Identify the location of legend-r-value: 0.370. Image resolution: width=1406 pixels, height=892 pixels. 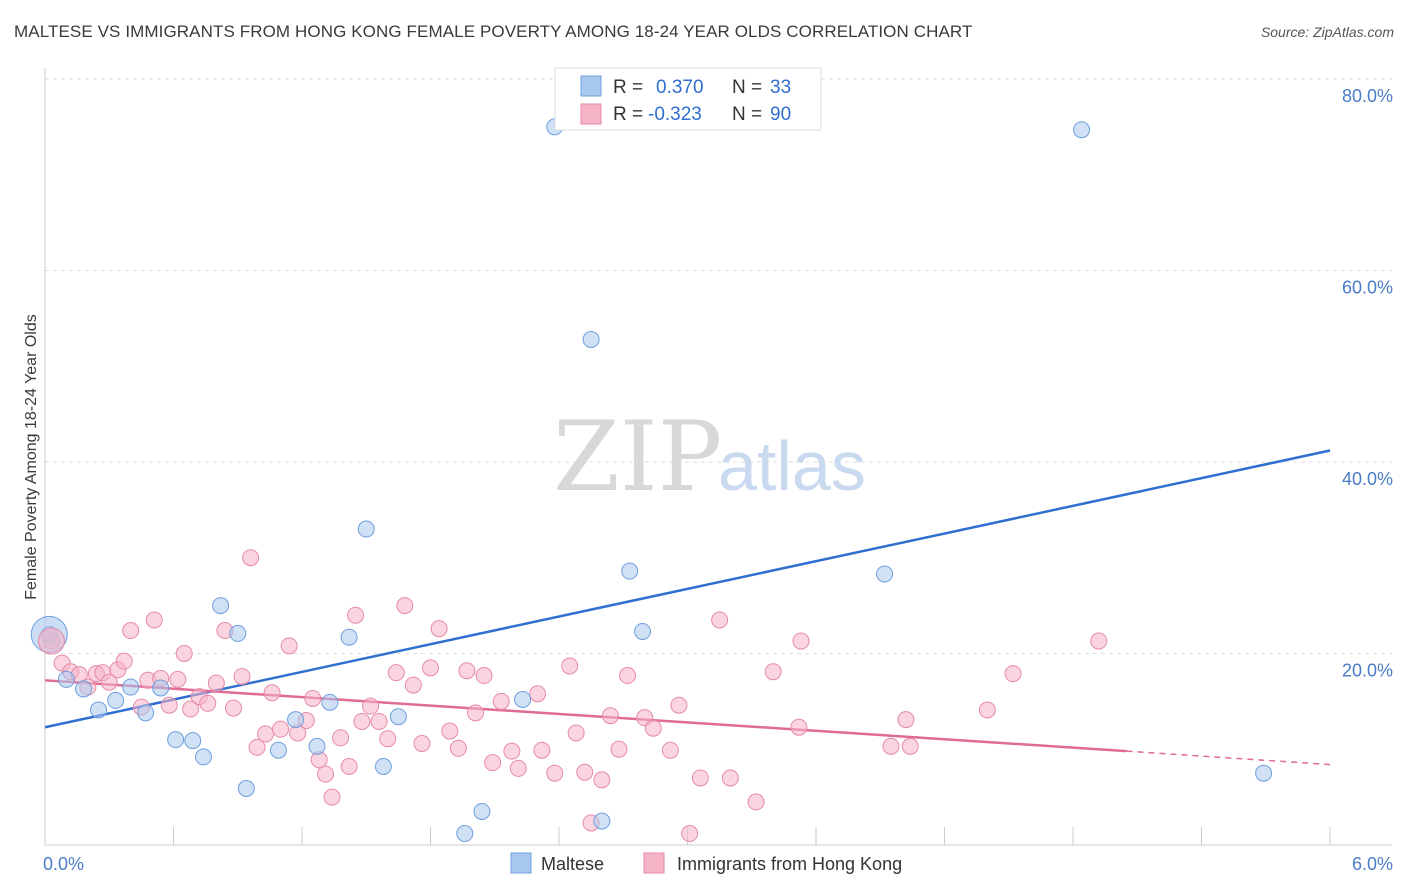
(680, 87).